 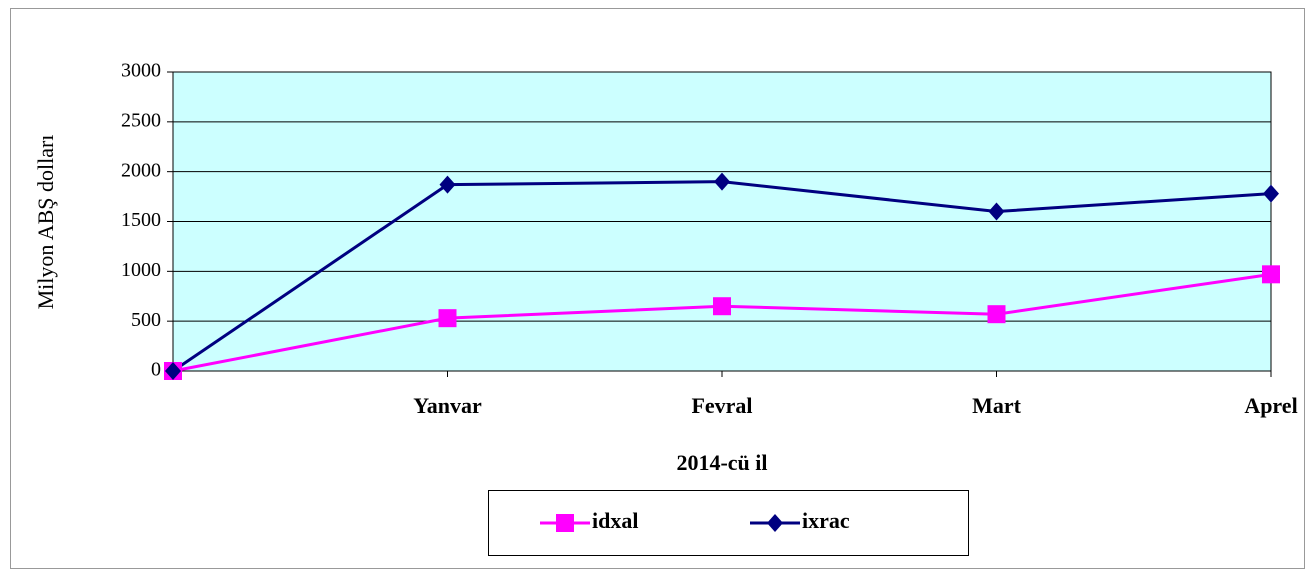 What do you see at coordinates (1270, 405) in the screenshot?
I see `x-tick-label: Aprel` at bounding box center [1270, 405].